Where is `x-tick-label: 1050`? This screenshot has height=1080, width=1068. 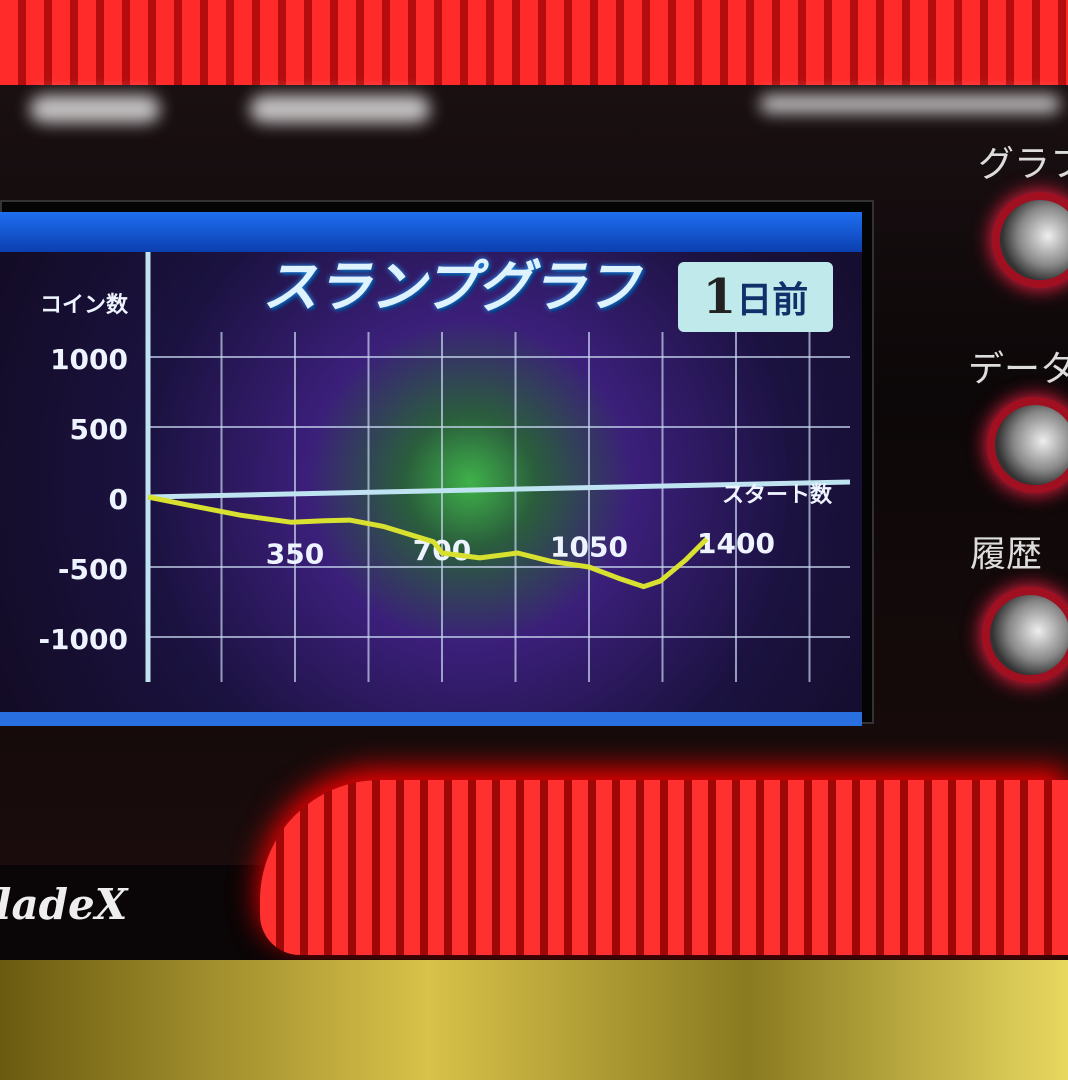 x-tick-label: 1050 is located at coordinates (589, 547).